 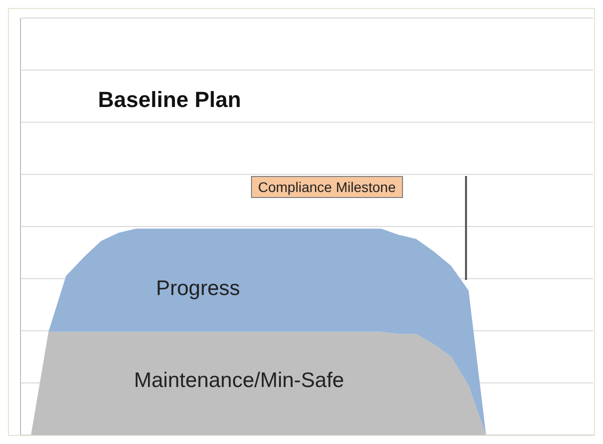 I want to click on chart-title: Baseline Plan, so click(x=170, y=100).